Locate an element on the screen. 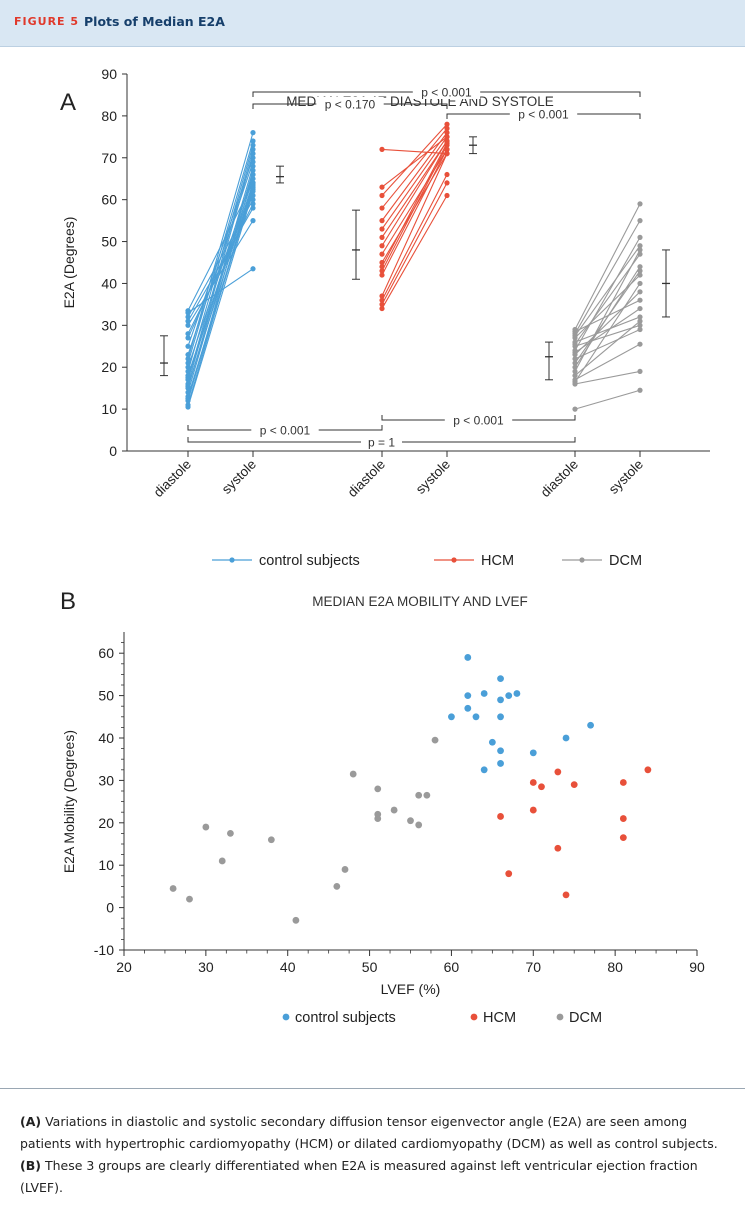 The height and width of the screenshot is (1223, 745). panel-b-x-label: LVEF (%) is located at coordinates (411, 989).